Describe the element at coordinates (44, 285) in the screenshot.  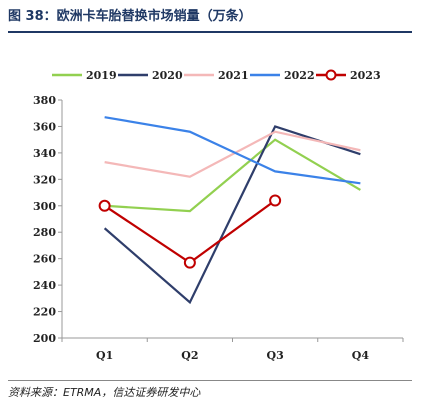
I see `y-tick-label: 240` at that location.